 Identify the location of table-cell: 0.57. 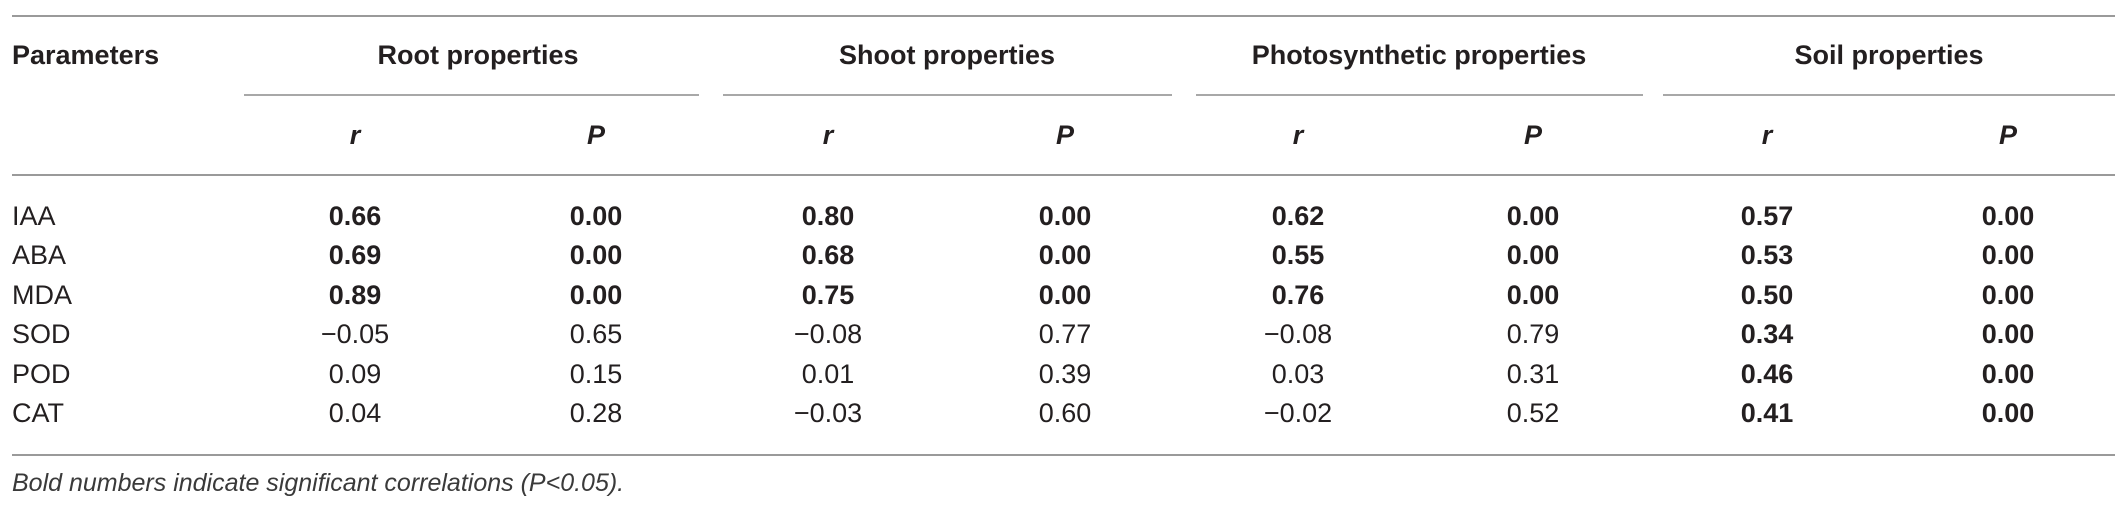
(1767, 216).